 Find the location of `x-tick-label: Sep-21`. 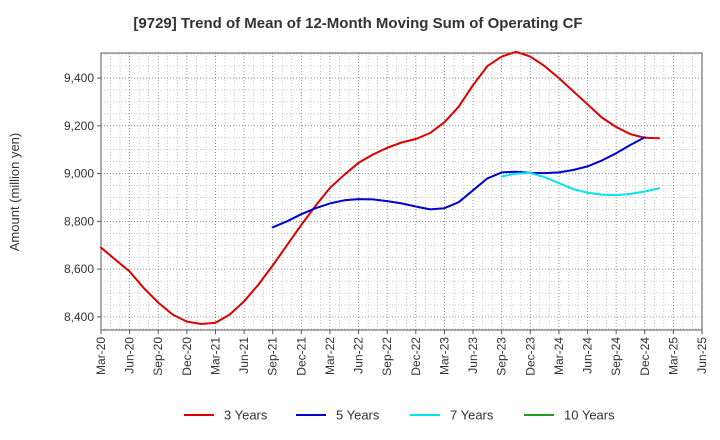

x-tick-label: Sep-21 is located at coordinates (273, 356).